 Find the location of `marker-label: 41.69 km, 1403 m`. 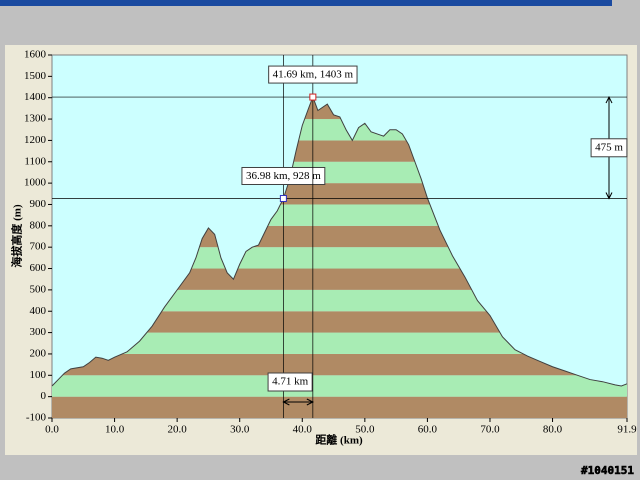

marker-label: 41.69 km, 1403 m is located at coordinates (313, 75).